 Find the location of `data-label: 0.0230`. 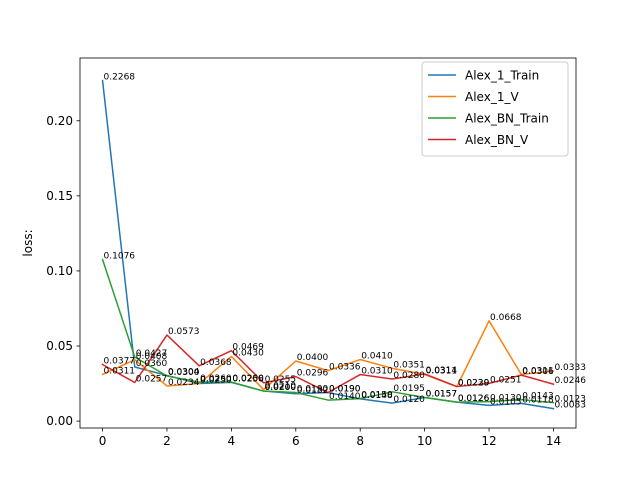

data-label: 0.0230 is located at coordinates (474, 384).